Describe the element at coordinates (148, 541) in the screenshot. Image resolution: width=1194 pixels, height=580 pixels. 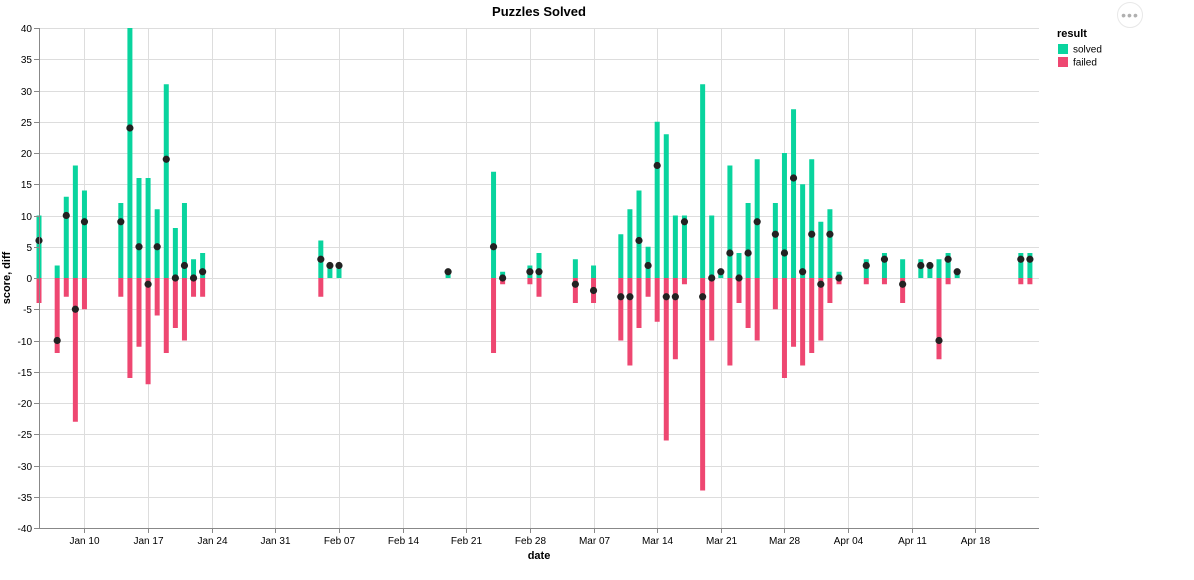
I see `x-tick-label: Jan 17` at that location.